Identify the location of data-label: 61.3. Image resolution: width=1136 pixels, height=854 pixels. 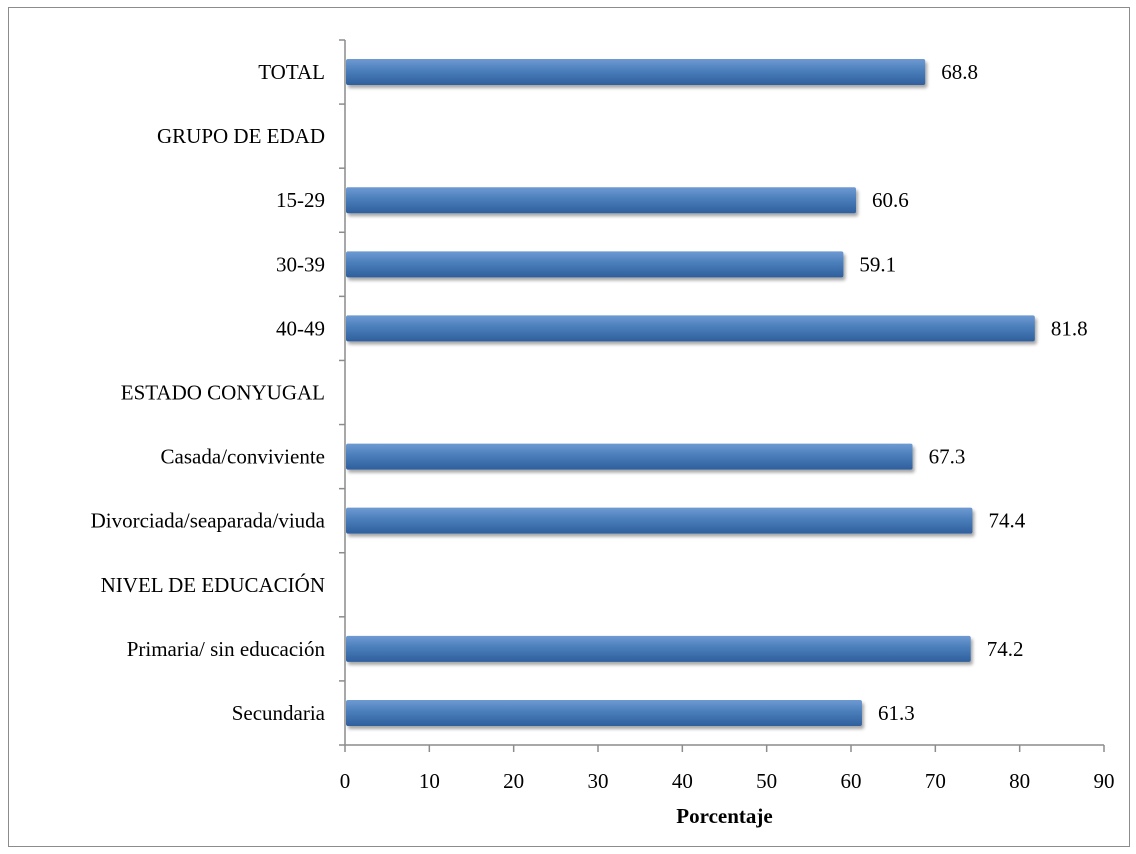
(896, 713).